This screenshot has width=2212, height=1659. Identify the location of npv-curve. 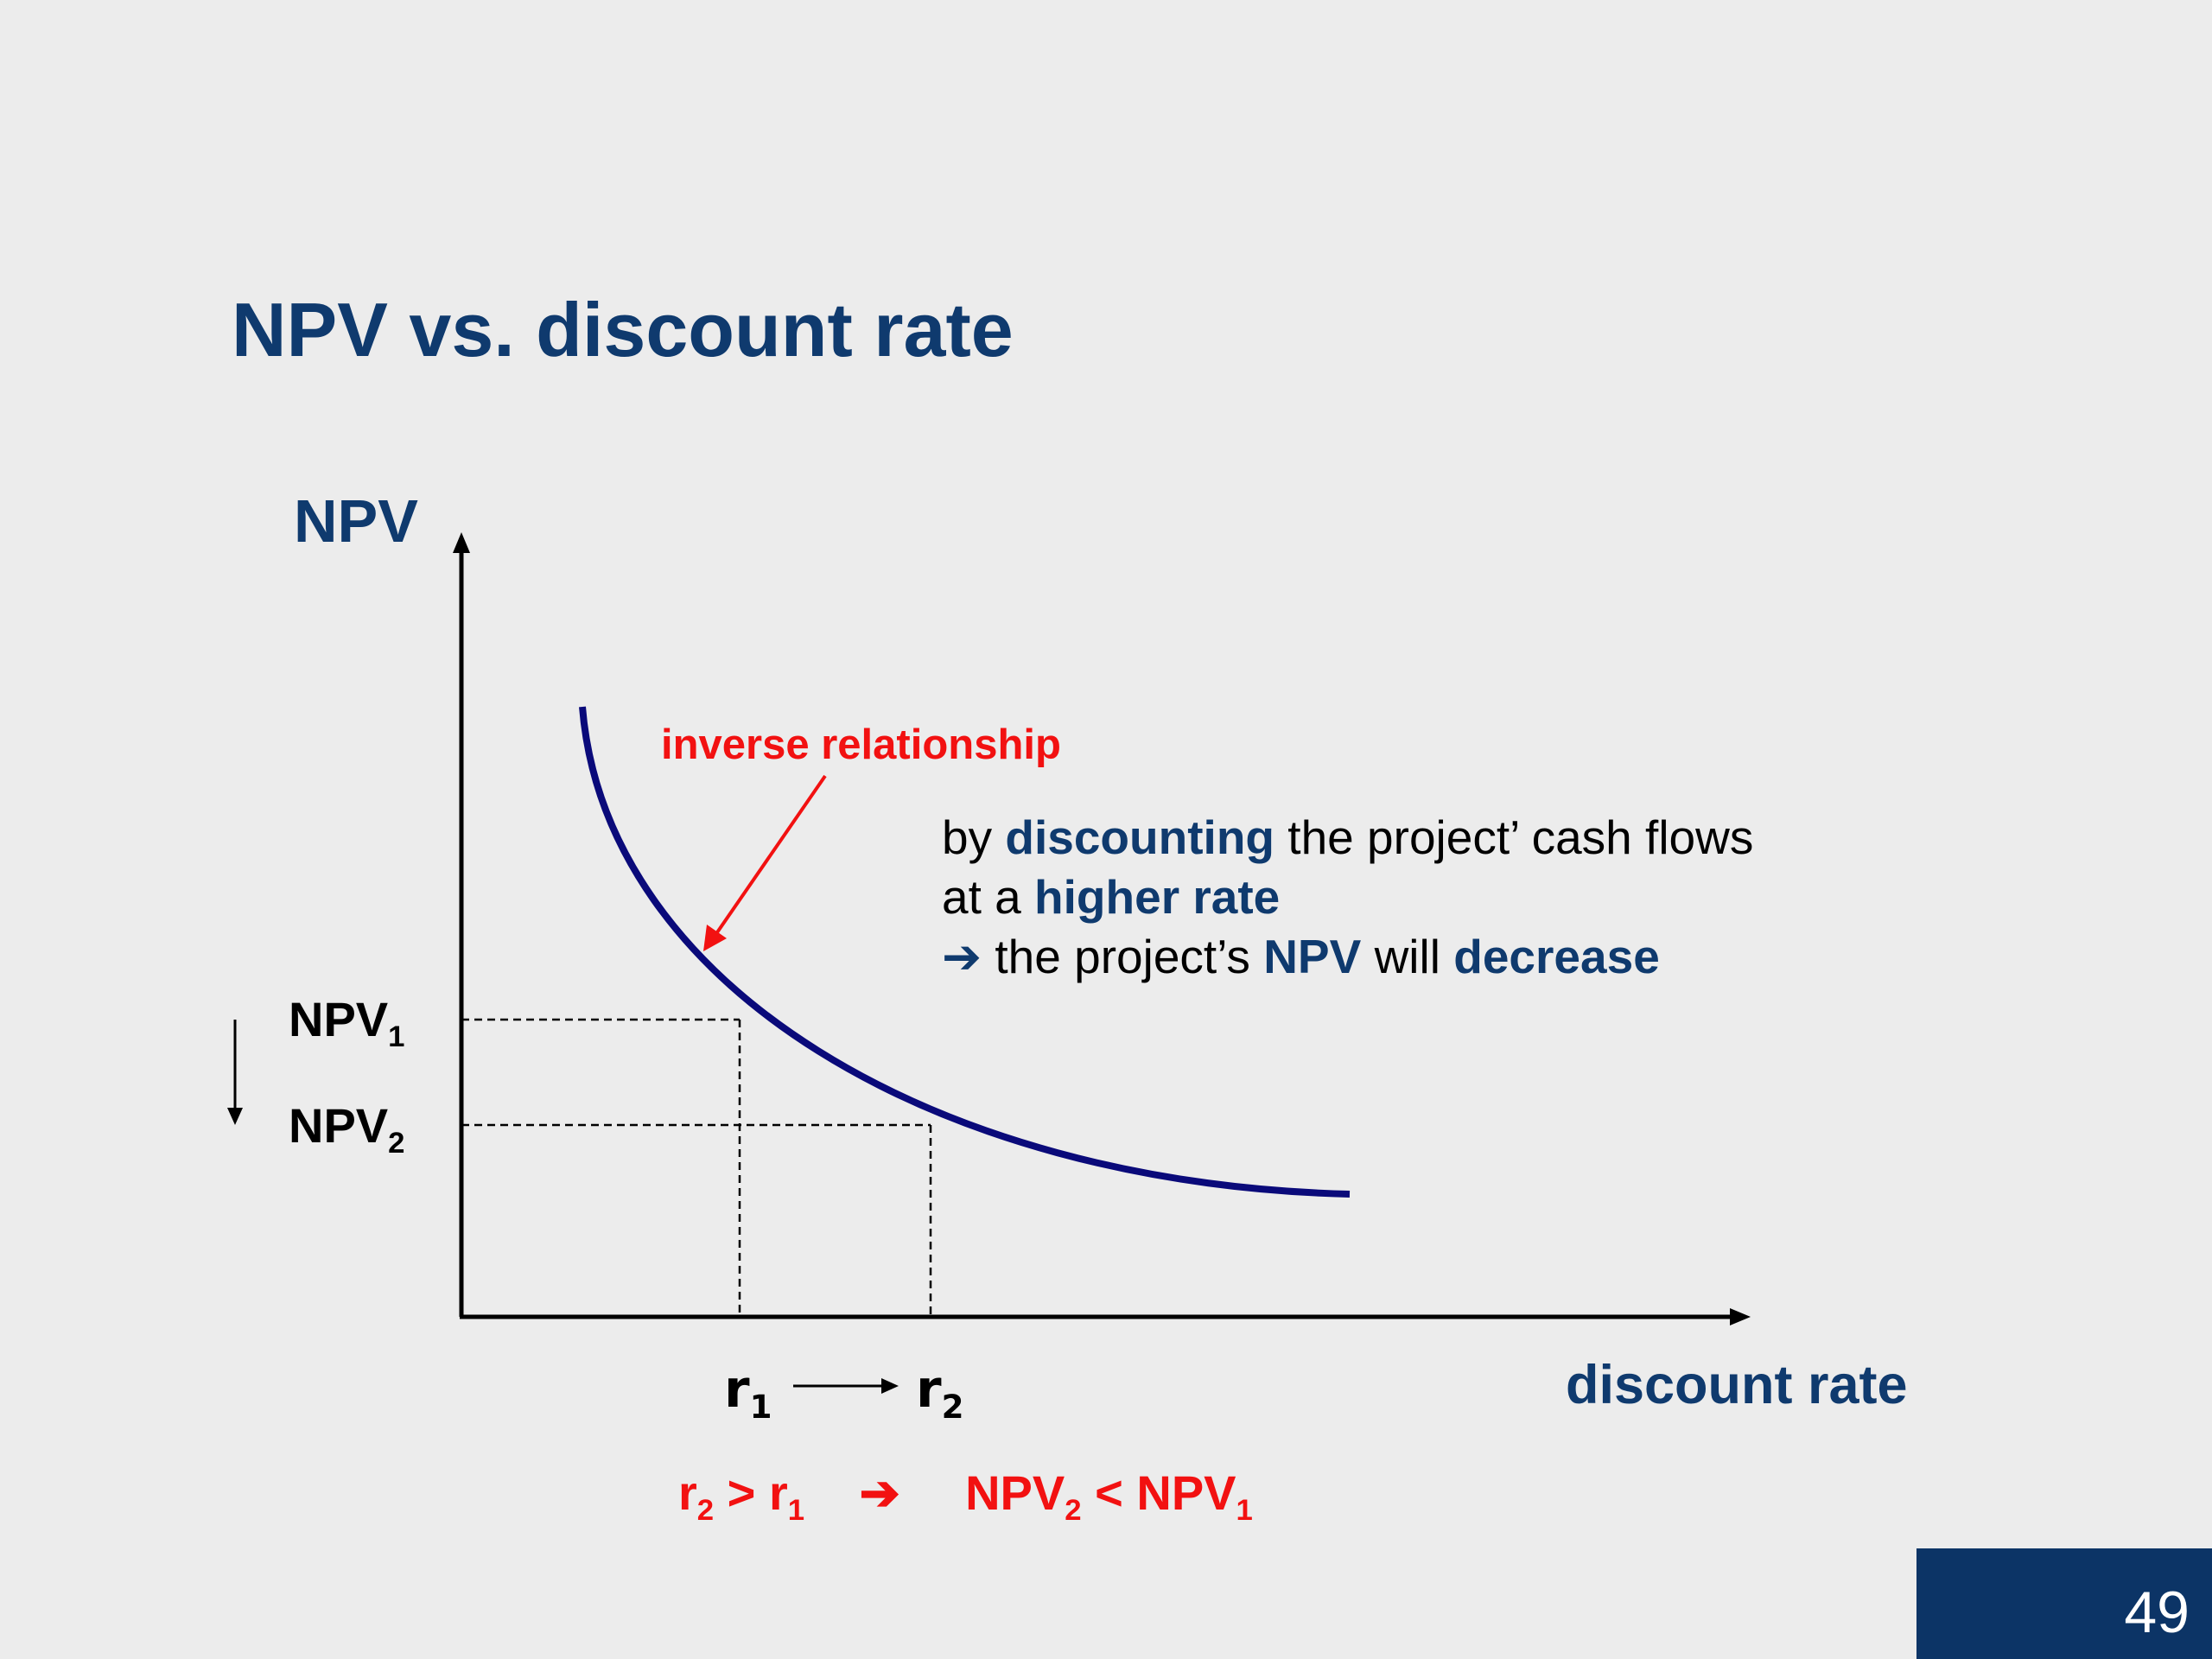
(965, 952).